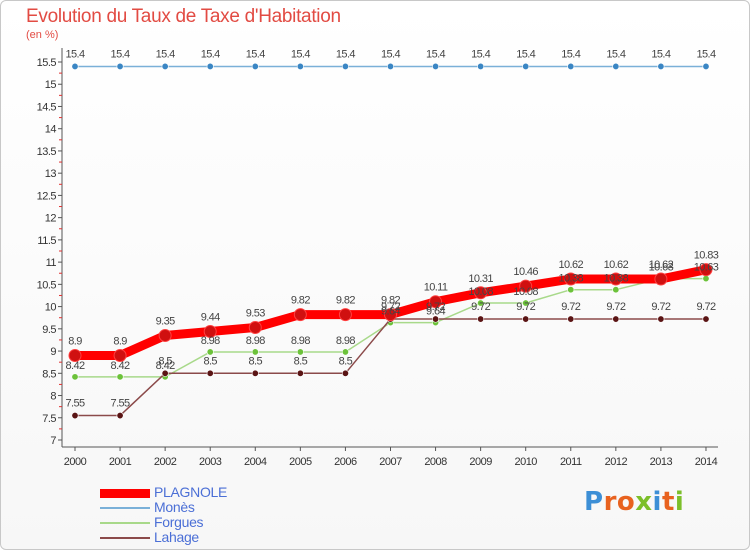 This screenshot has height=550, width=750. Describe the element at coordinates (42, 35) in the screenshot. I see `y-axis-unit: (en %)` at that location.